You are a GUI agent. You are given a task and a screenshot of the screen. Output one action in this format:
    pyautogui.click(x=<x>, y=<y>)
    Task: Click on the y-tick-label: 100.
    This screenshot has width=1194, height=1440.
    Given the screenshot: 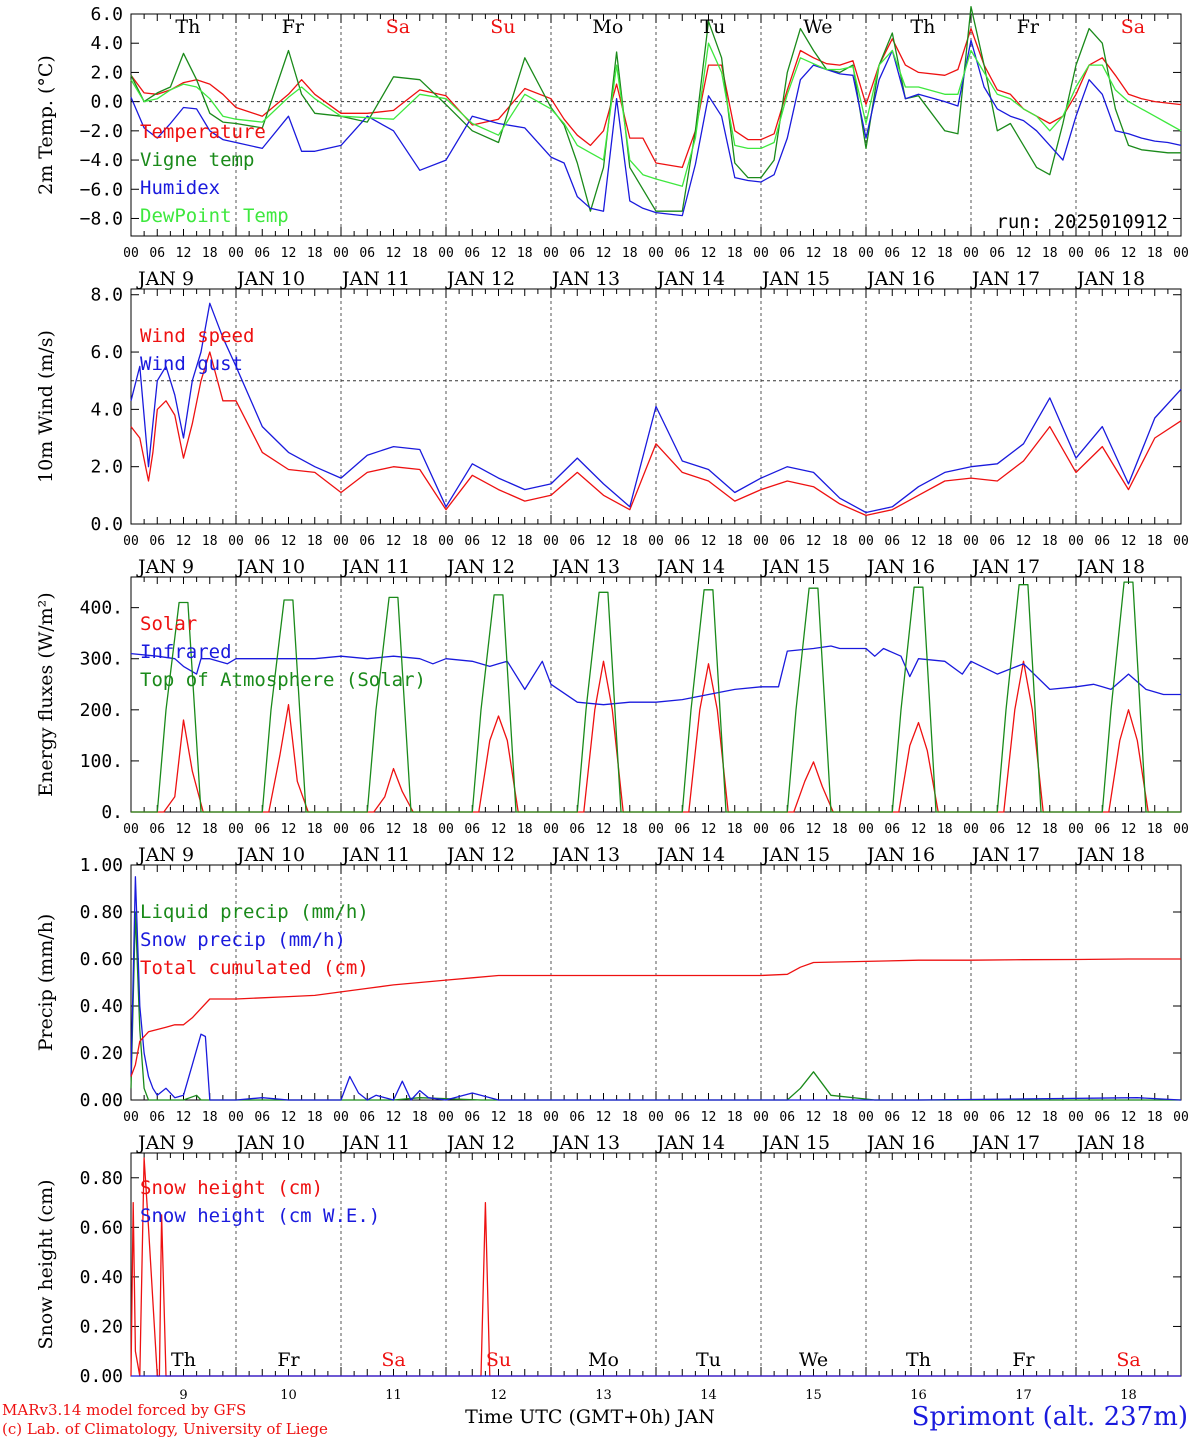 What is the action you would take?
    pyautogui.click(x=101, y=761)
    